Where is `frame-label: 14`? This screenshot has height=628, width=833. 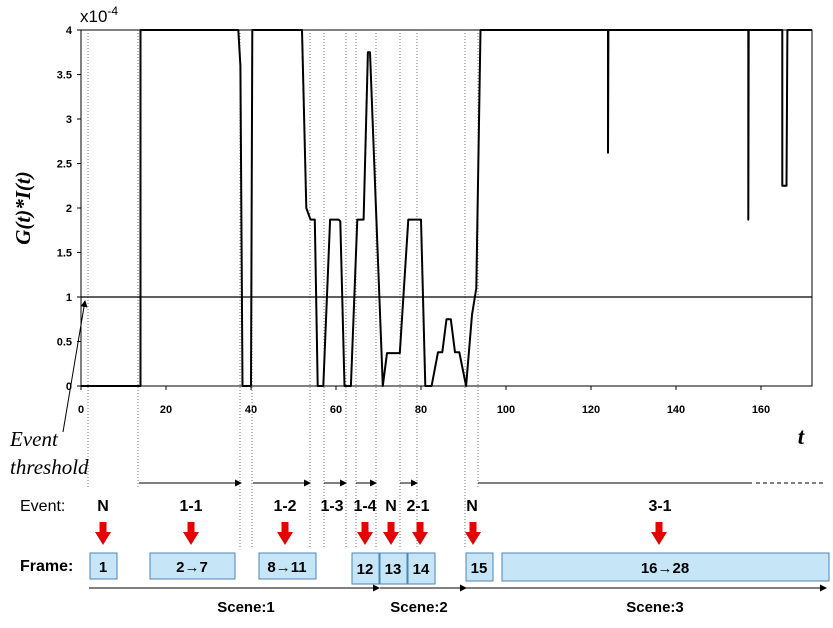
frame-label: 14 is located at coordinates (421, 569).